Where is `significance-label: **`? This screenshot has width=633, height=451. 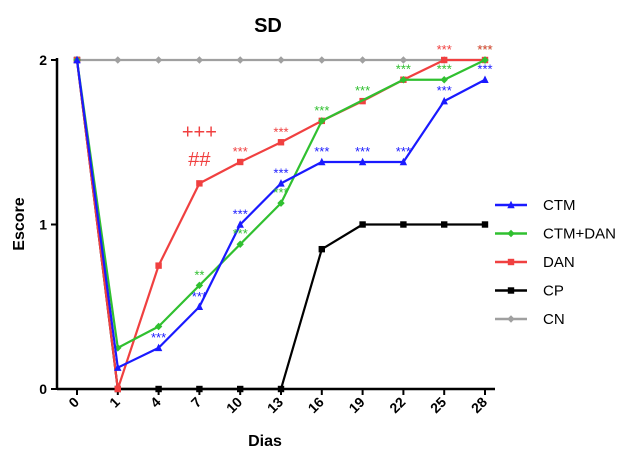 significance-label: ** is located at coordinates (199, 274).